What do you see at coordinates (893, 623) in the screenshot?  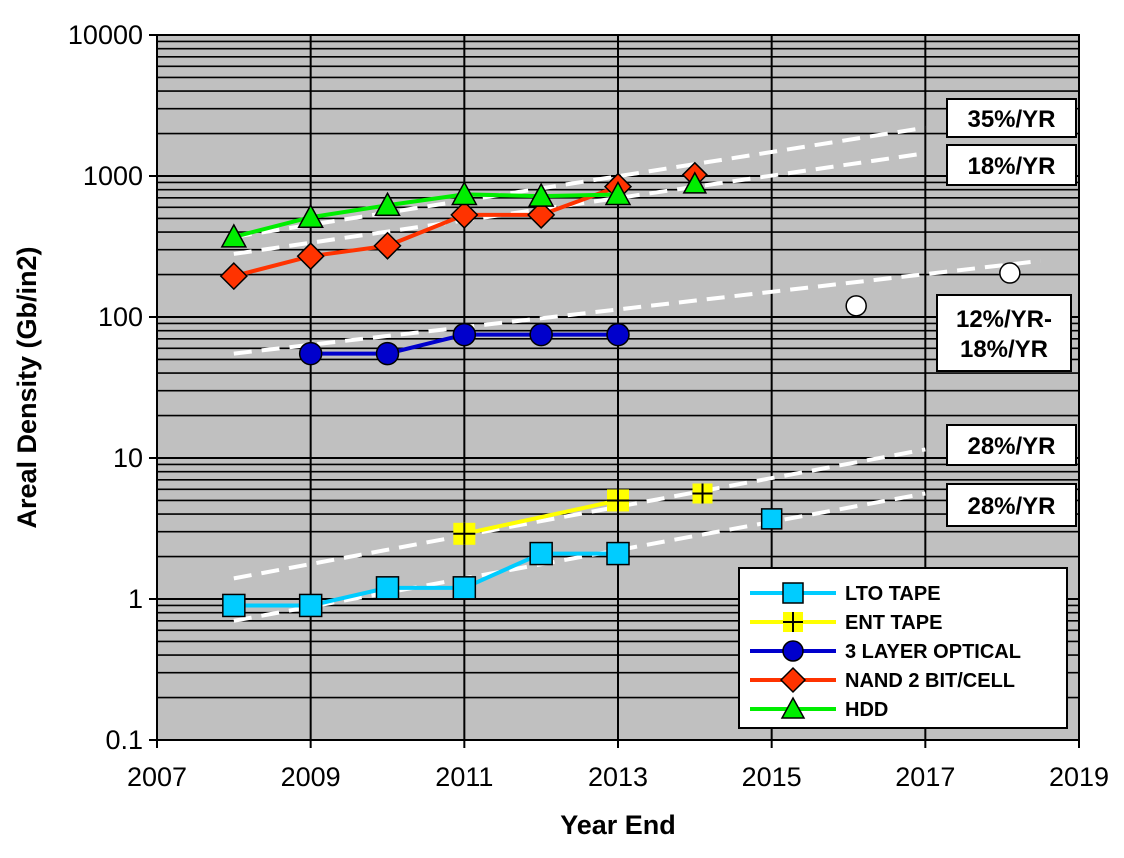 I see `legend-label-ent-tape: ENT TAPE` at bounding box center [893, 623].